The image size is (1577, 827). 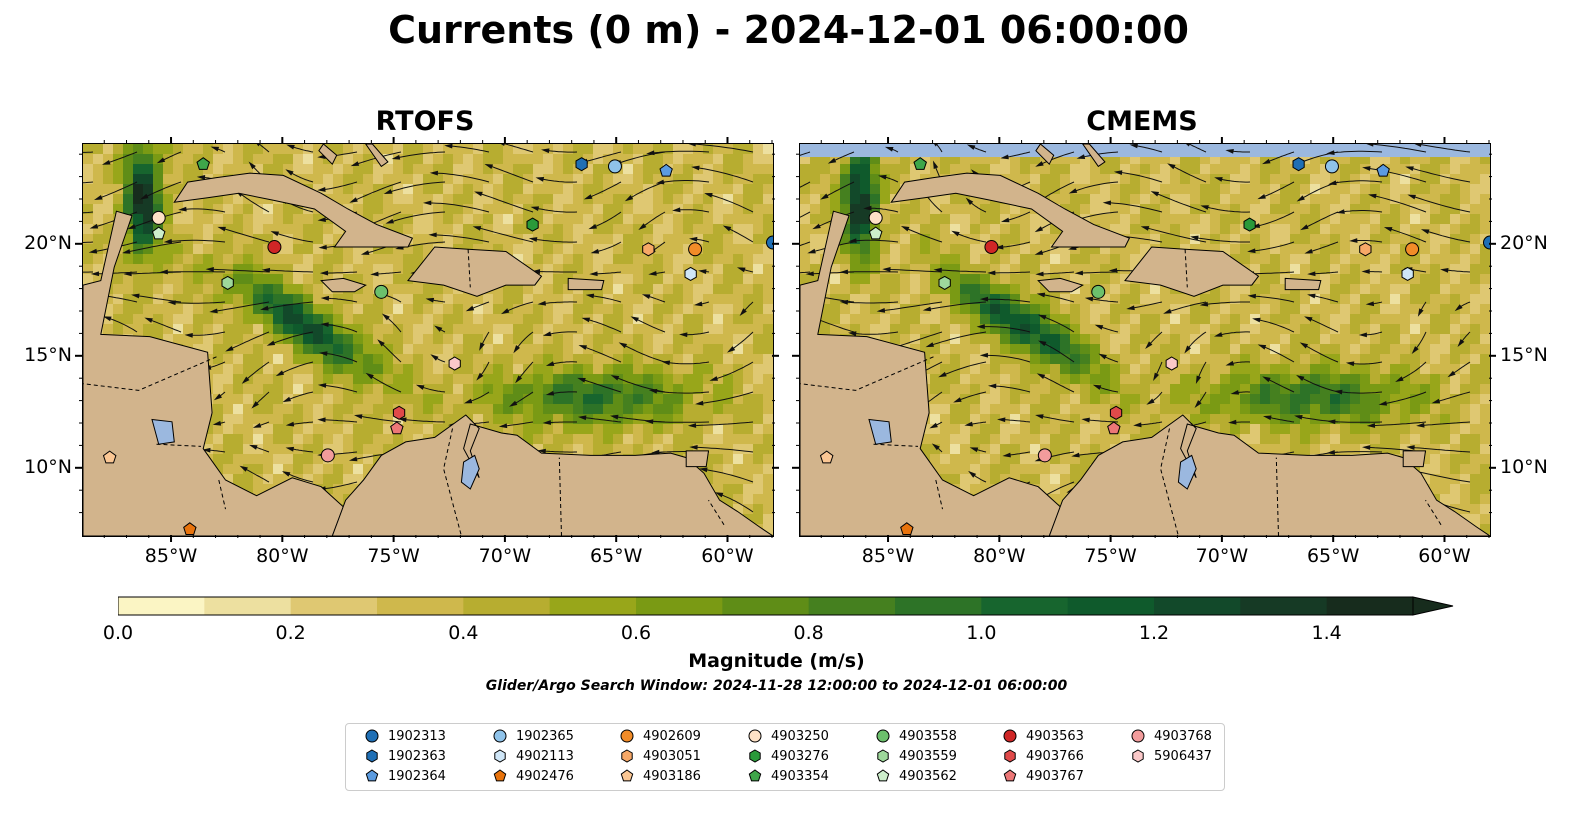 I want to click on float-1902363-marker, so click(x=581, y=164).